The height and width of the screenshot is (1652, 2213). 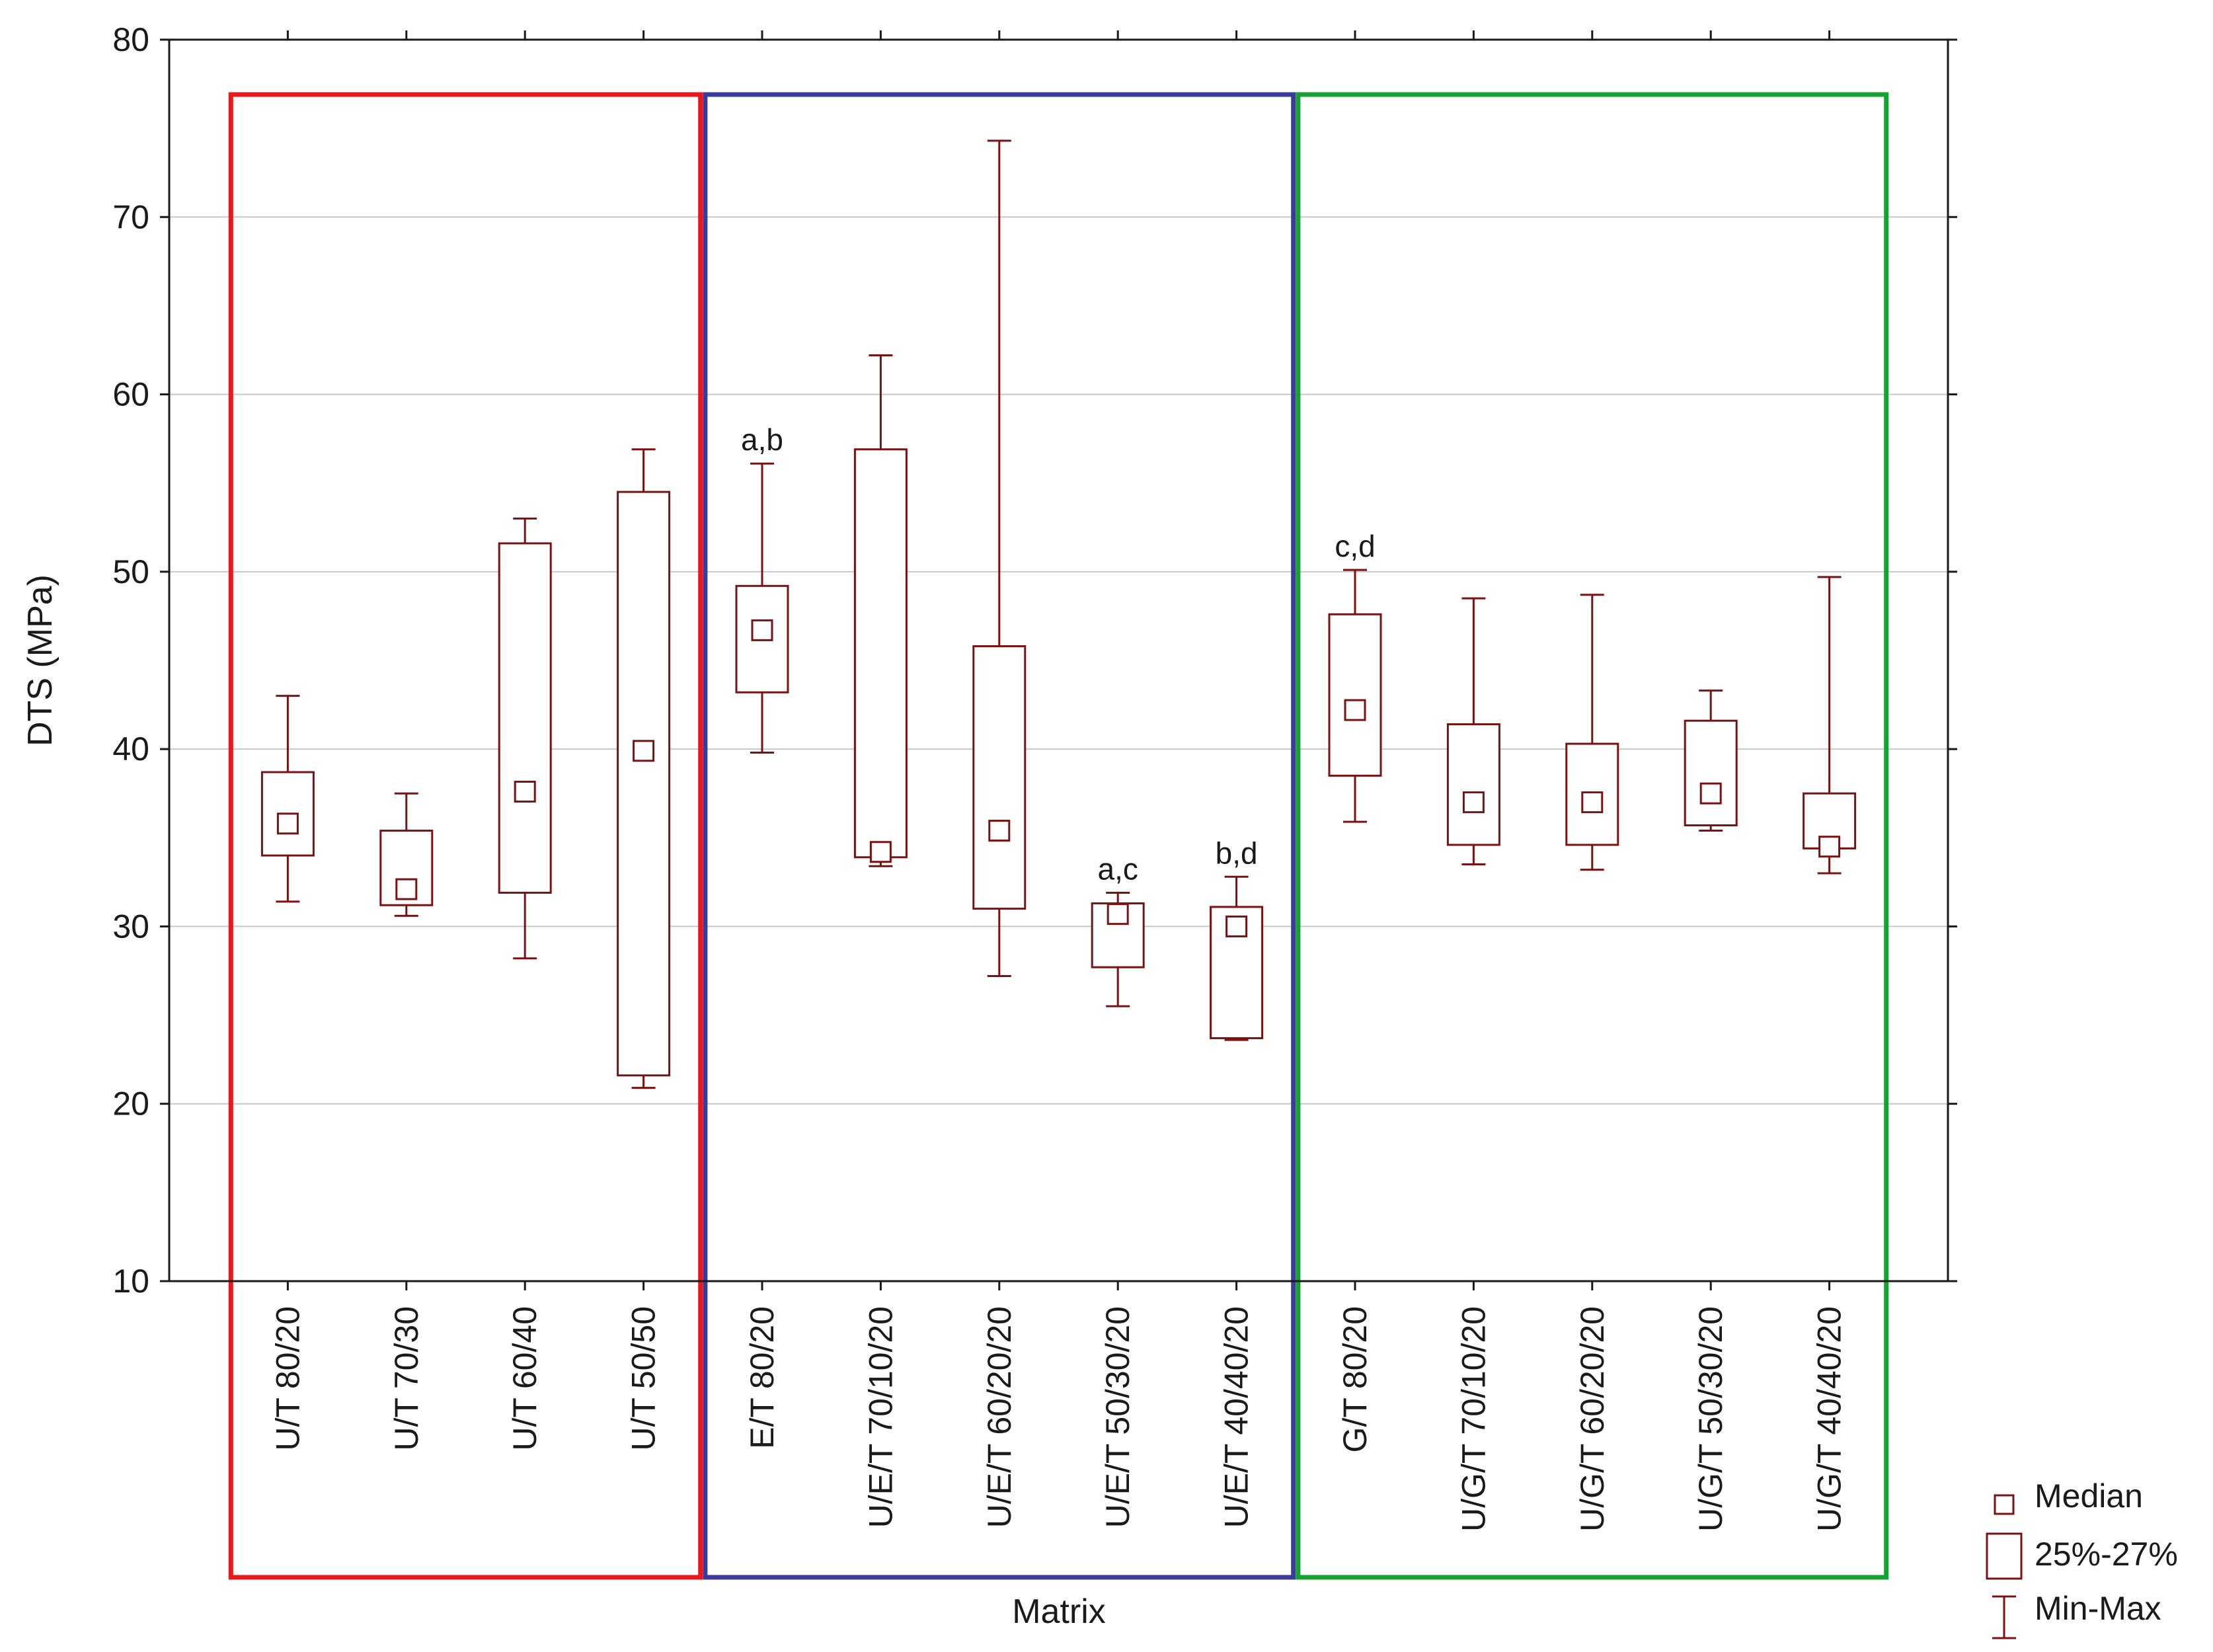 What do you see at coordinates (130, 926) in the screenshot?
I see `y-tick-label: 30` at bounding box center [130, 926].